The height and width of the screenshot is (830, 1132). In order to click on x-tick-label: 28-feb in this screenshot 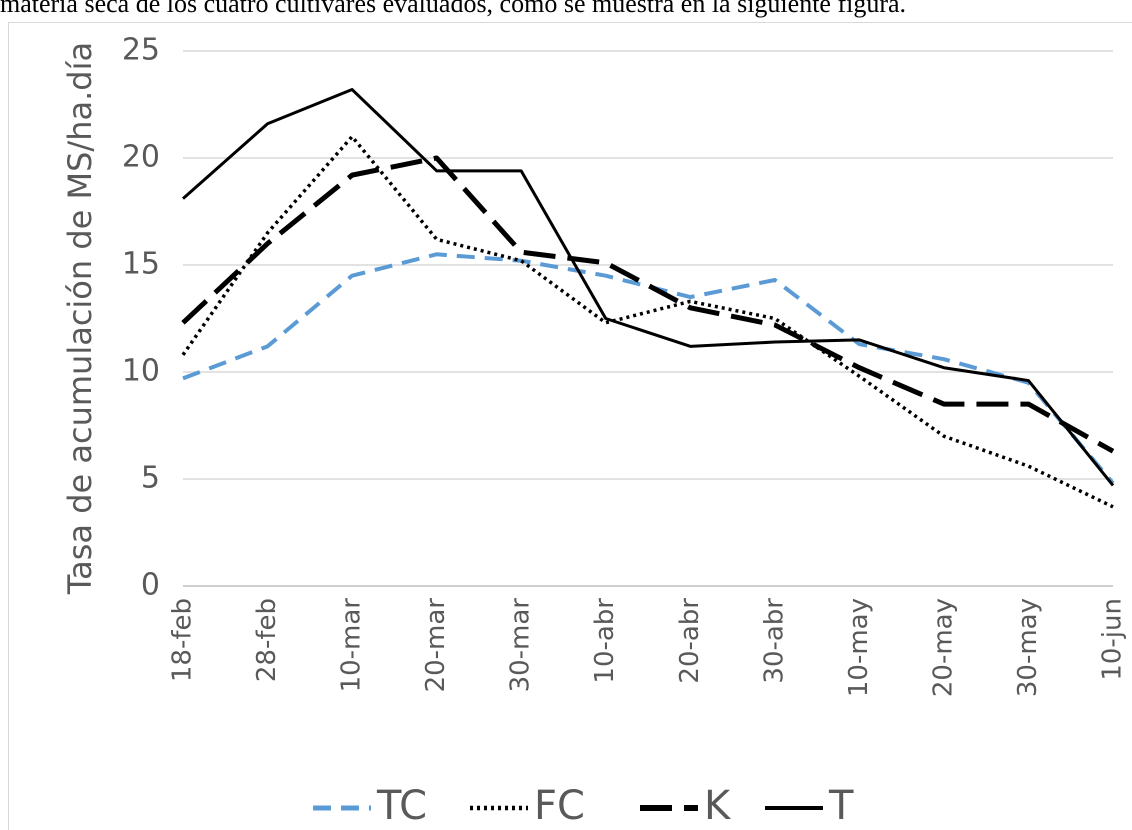, I will do `click(267, 640)`.